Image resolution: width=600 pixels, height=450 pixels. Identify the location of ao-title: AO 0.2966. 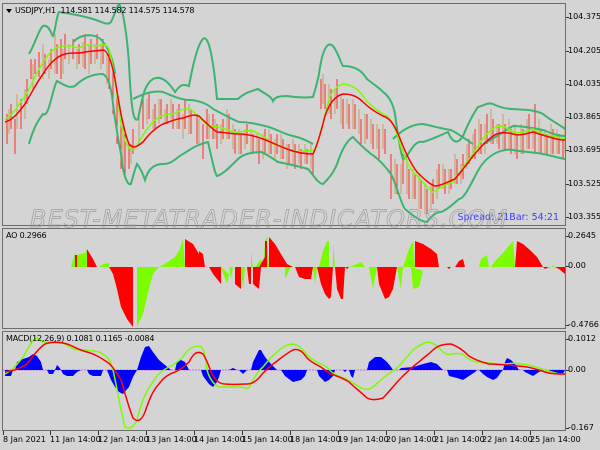
(26, 235).